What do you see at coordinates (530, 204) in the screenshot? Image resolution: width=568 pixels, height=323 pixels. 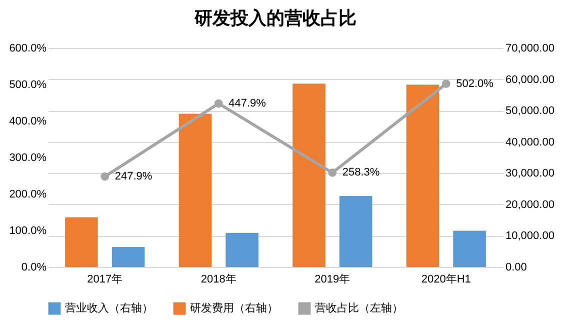 I see `y2-tick-label: 20,000.00` at bounding box center [530, 204].